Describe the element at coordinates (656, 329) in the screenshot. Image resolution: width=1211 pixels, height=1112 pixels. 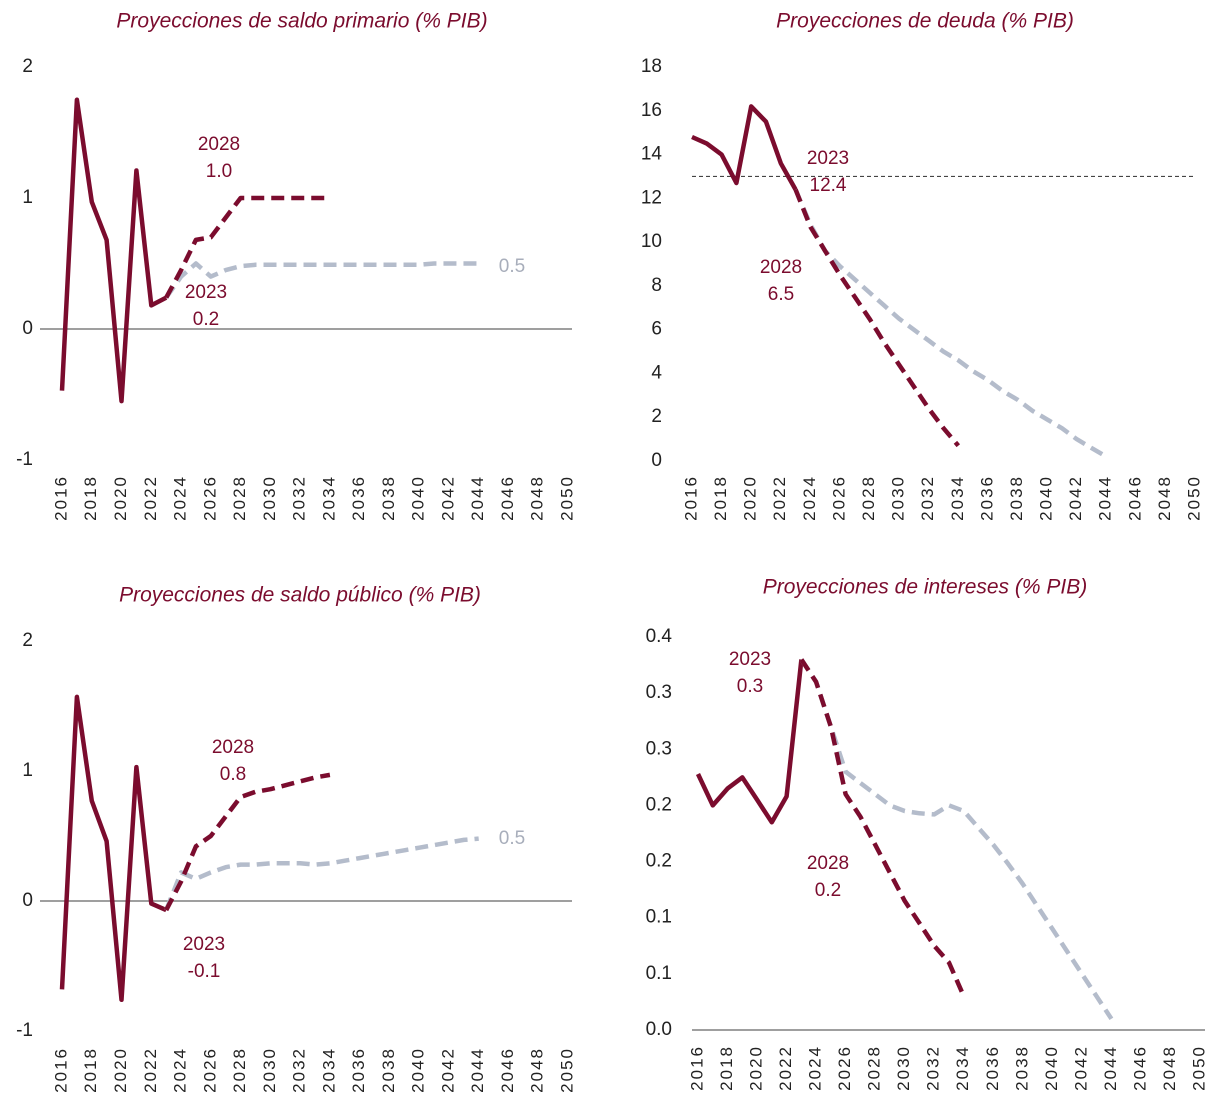
I see `y-tick-label: 6` at that location.